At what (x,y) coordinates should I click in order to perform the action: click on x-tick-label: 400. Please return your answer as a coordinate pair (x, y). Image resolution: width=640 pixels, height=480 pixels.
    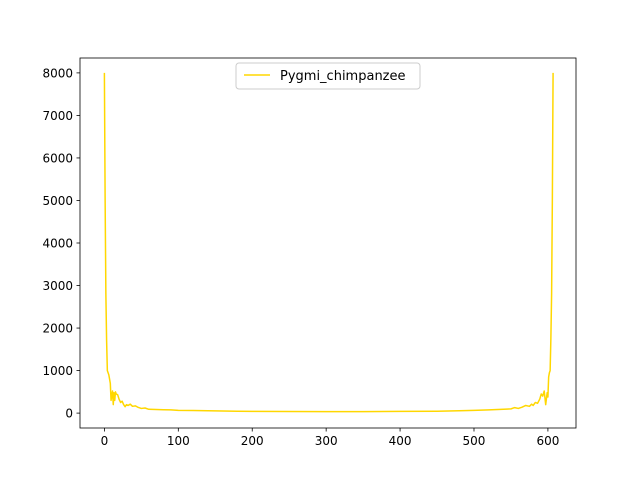
    Looking at the image, I should click on (400, 441).